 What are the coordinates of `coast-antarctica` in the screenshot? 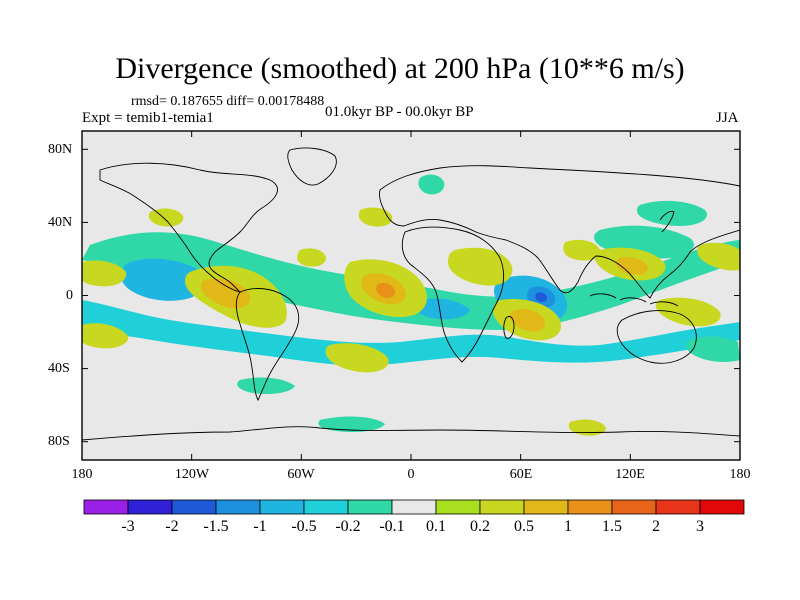 It's located at (411, 433).